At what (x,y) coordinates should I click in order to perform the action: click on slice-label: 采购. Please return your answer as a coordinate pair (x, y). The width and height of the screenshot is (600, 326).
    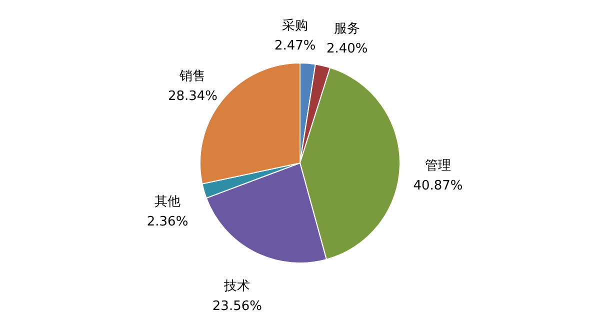
    Looking at the image, I should click on (295, 26).